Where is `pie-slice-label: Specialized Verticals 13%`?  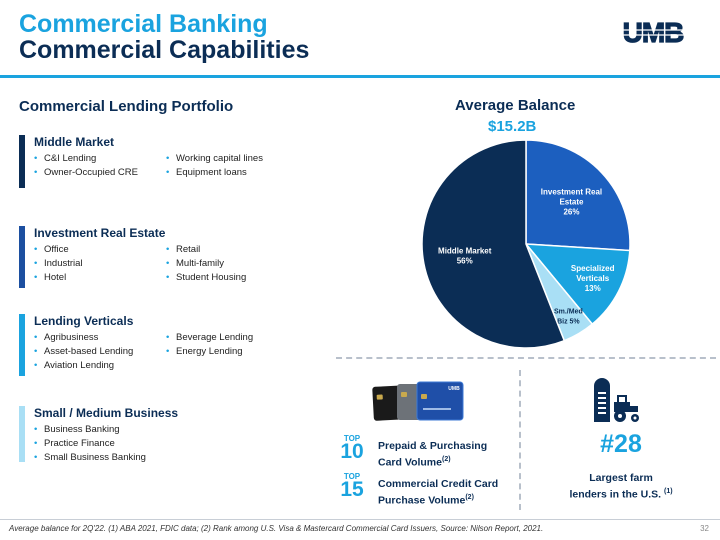
pie-slice-label: Specialized Verticals 13% is located at coordinates (593, 278).